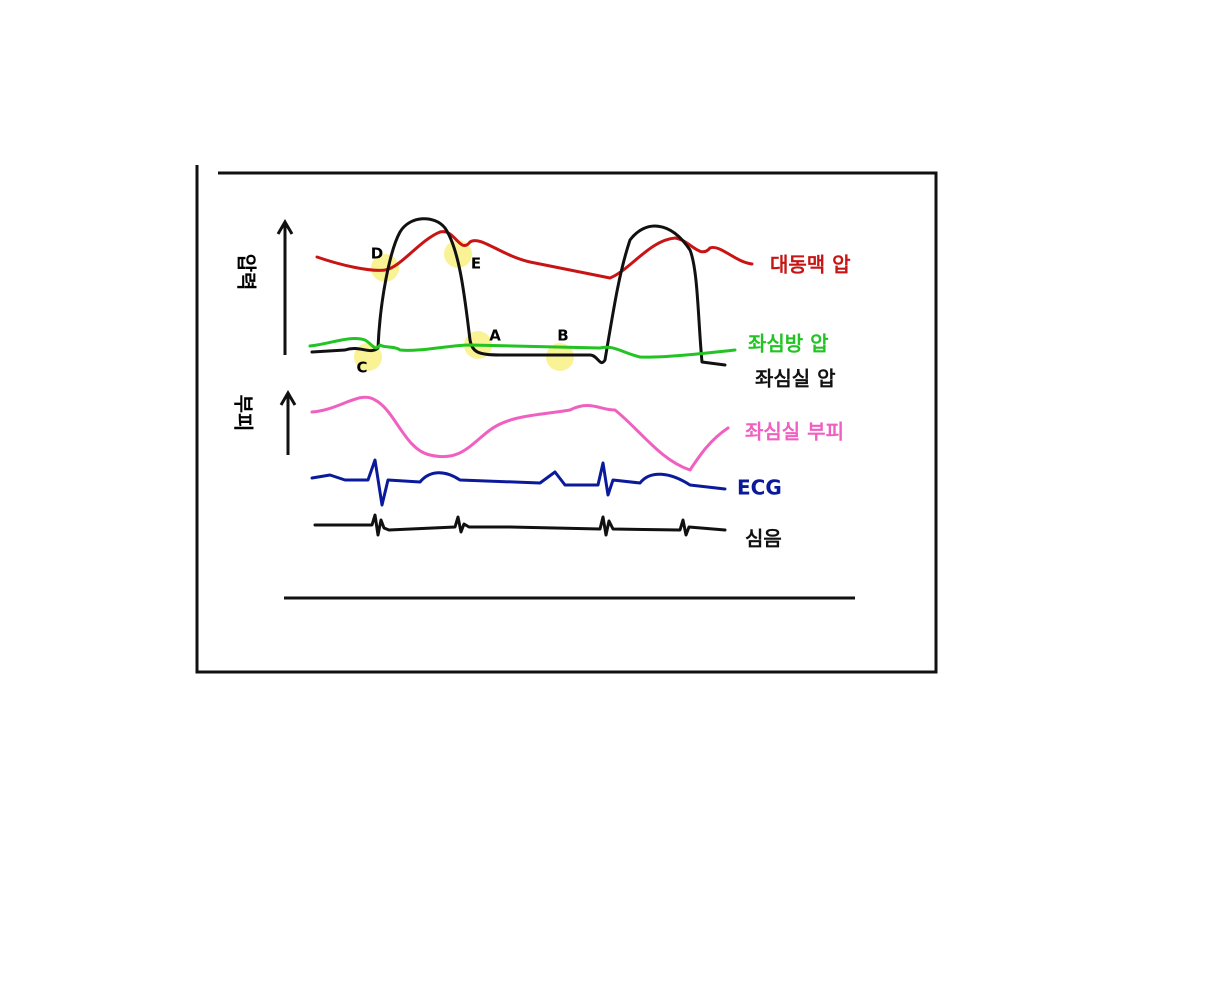 The width and height of the screenshot is (1219, 1004). What do you see at coordinates (810, 265) in the screenshot?
I see `aorta-label: 대동맥 압` at bounding box center [810, 265].